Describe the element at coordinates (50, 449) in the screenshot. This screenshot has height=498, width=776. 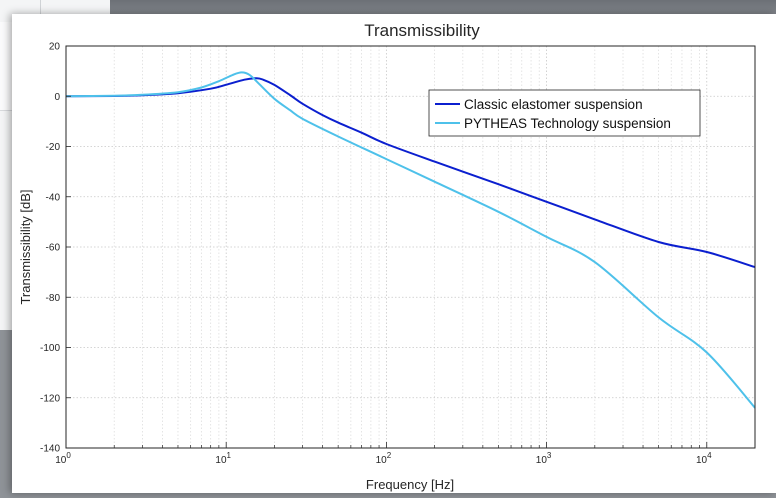
I see `y-tick-label: -140` at that location.